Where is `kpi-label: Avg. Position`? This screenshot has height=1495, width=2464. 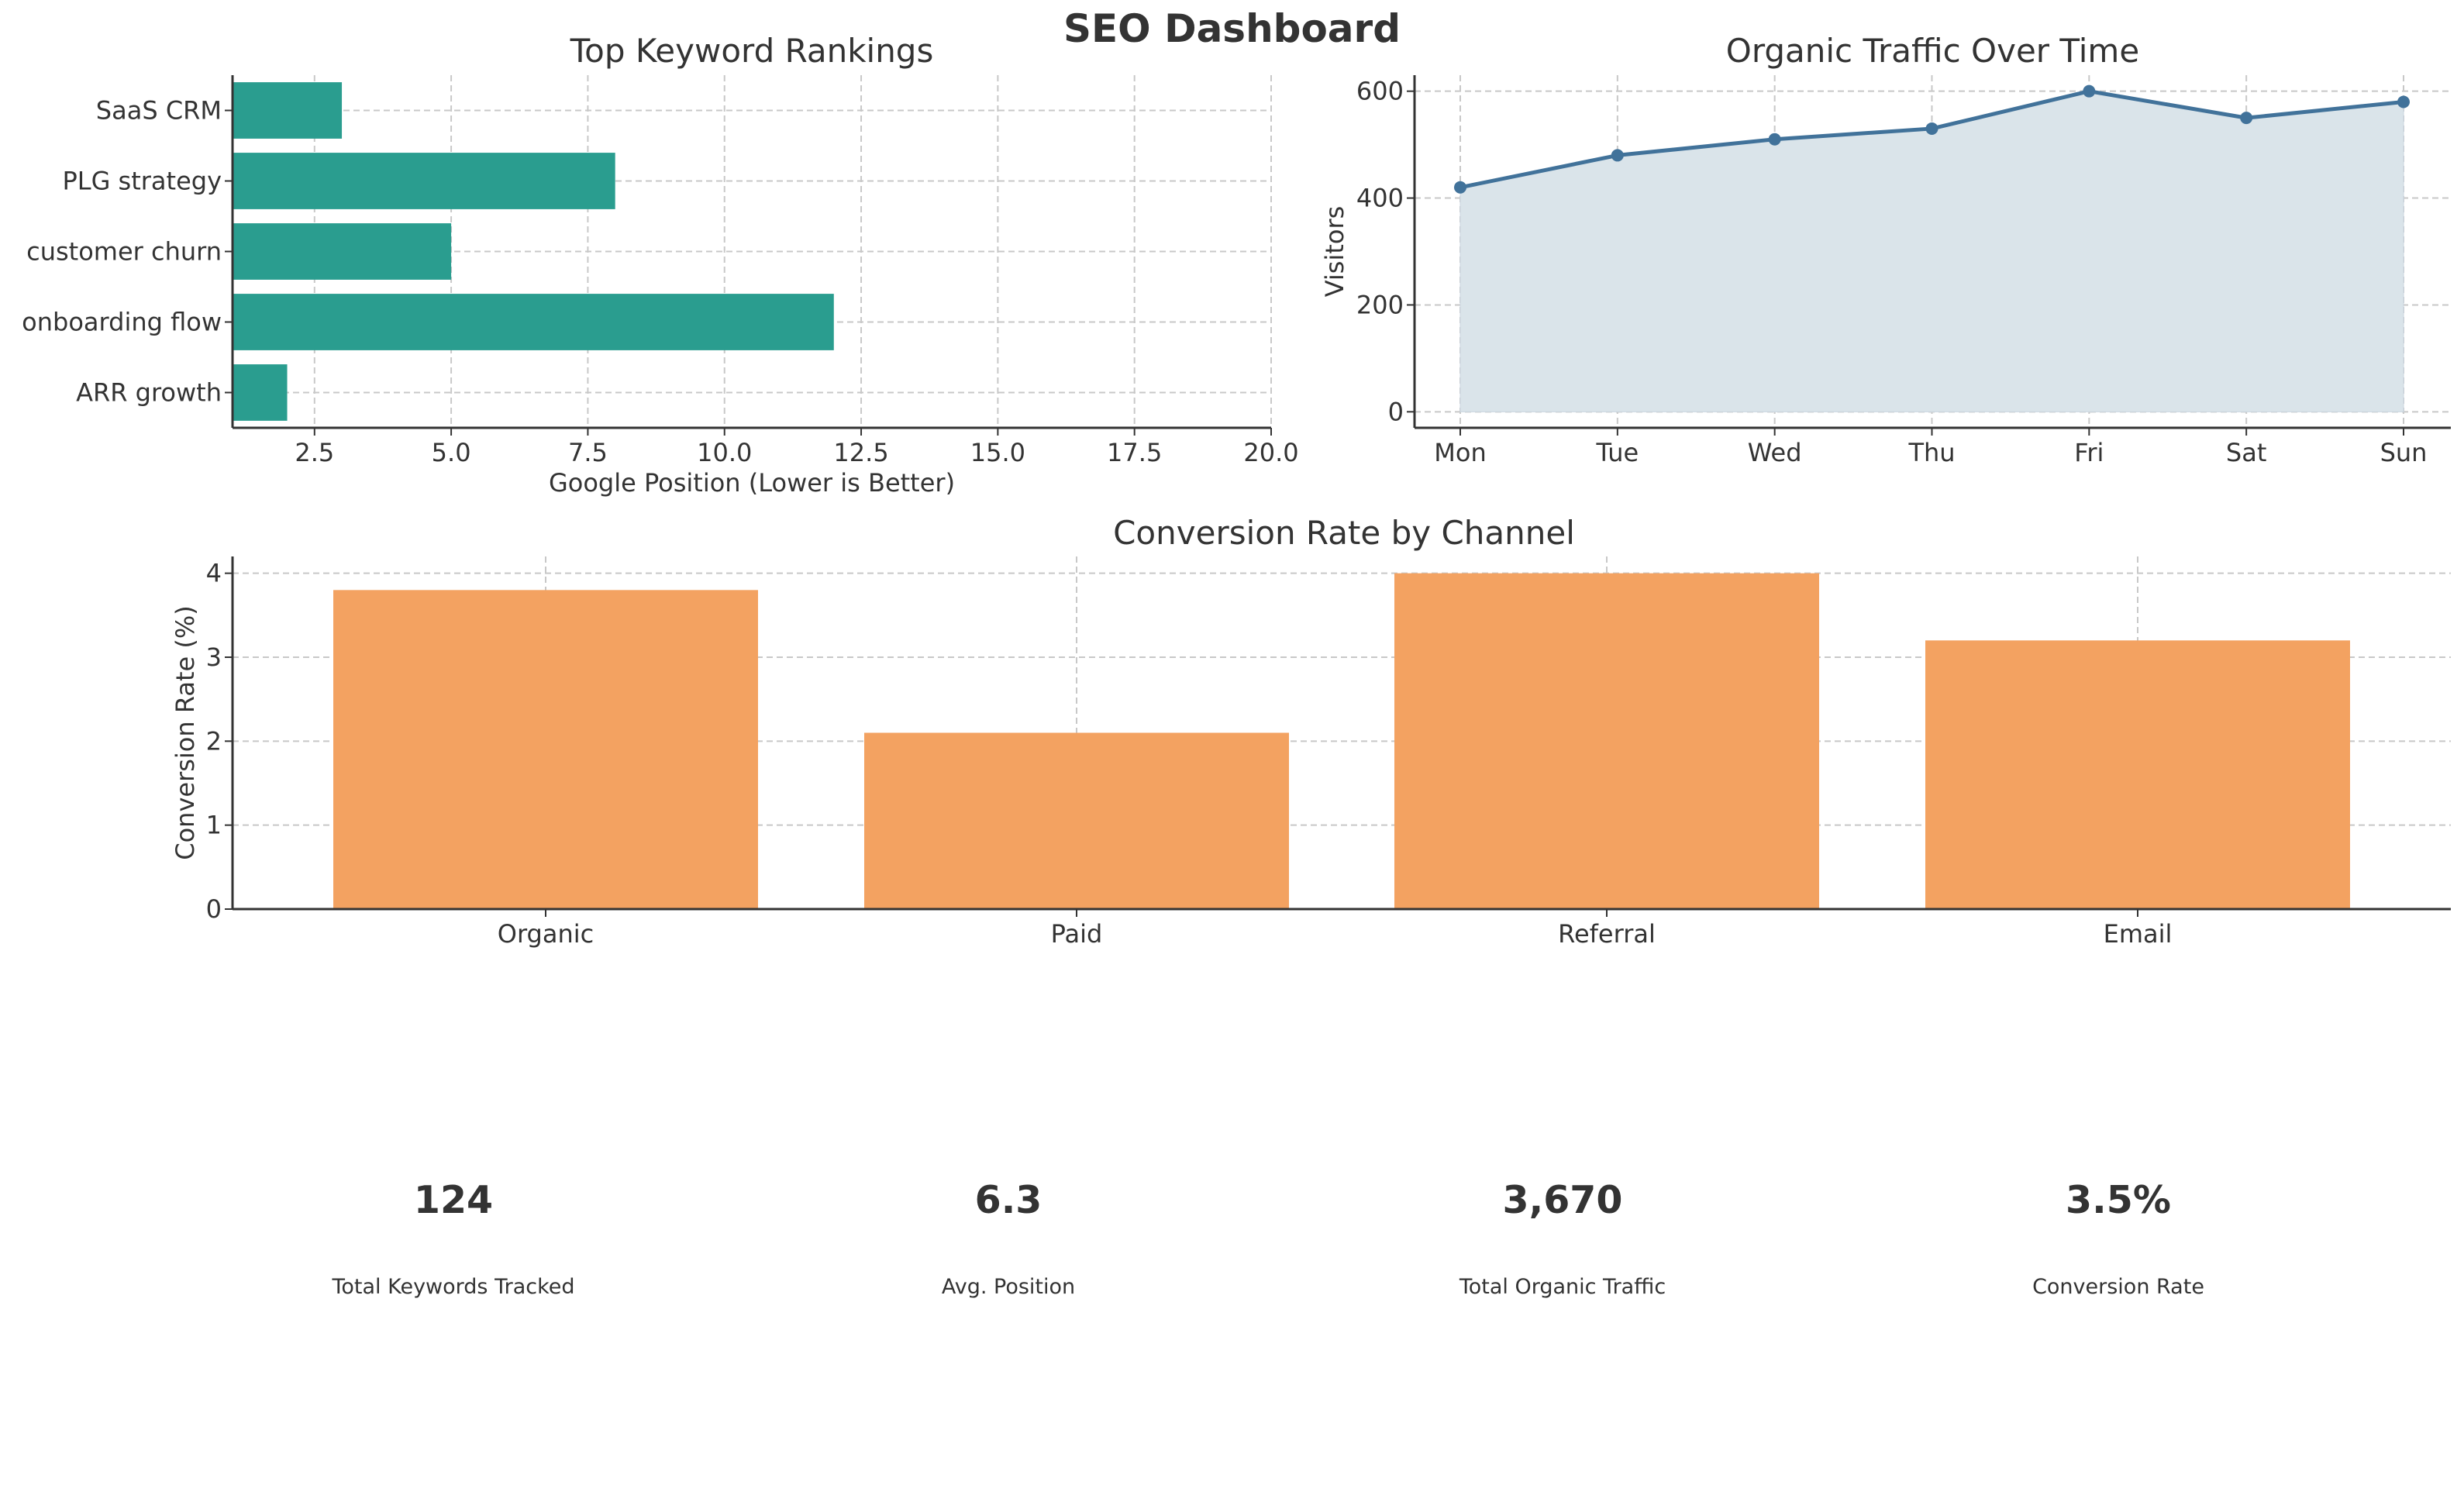
kpi-label: Avg. Position is located at coordinates (1008, 1287).